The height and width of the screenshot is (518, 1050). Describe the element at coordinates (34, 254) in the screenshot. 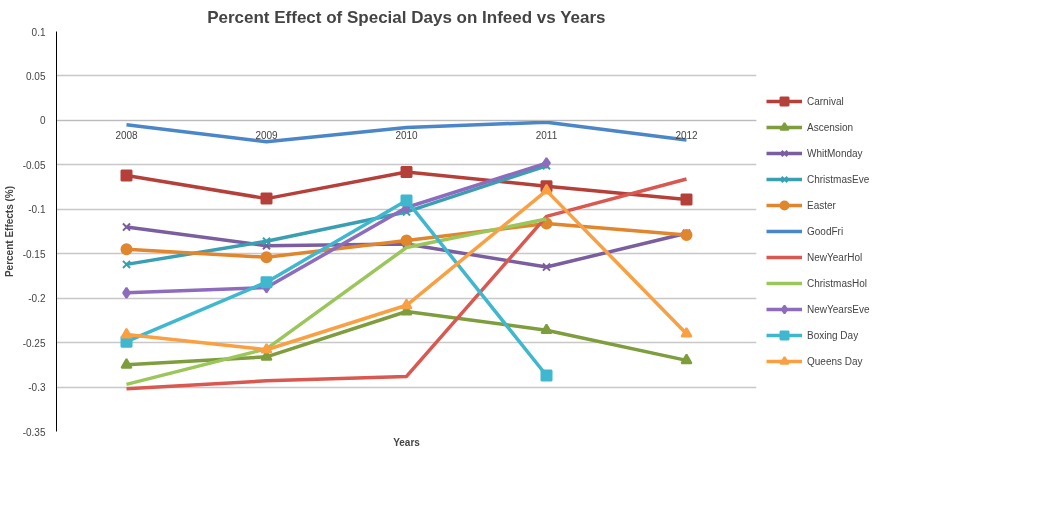

I see `y-tick-label: -0.15` at that location.